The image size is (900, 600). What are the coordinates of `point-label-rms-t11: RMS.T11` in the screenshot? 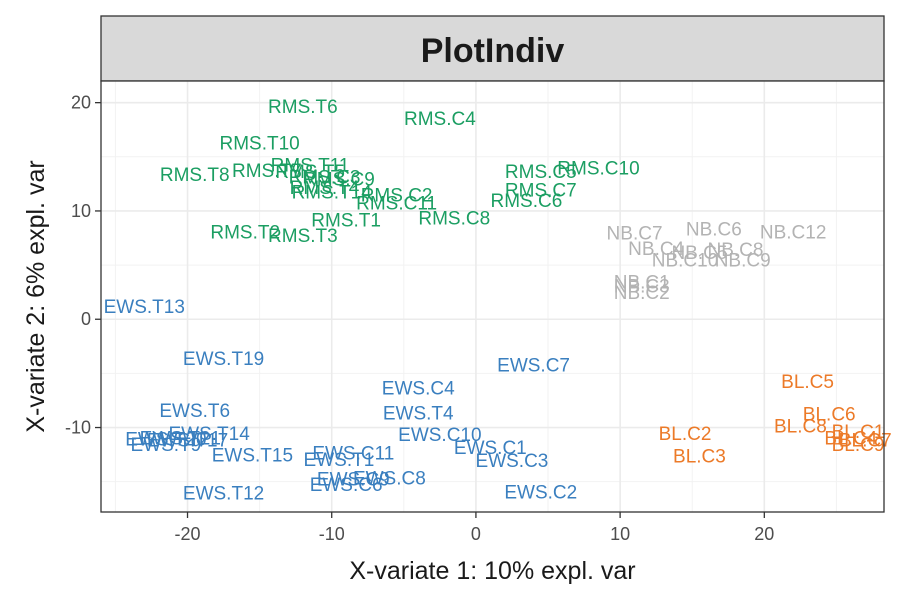 It's located at (310, 165).